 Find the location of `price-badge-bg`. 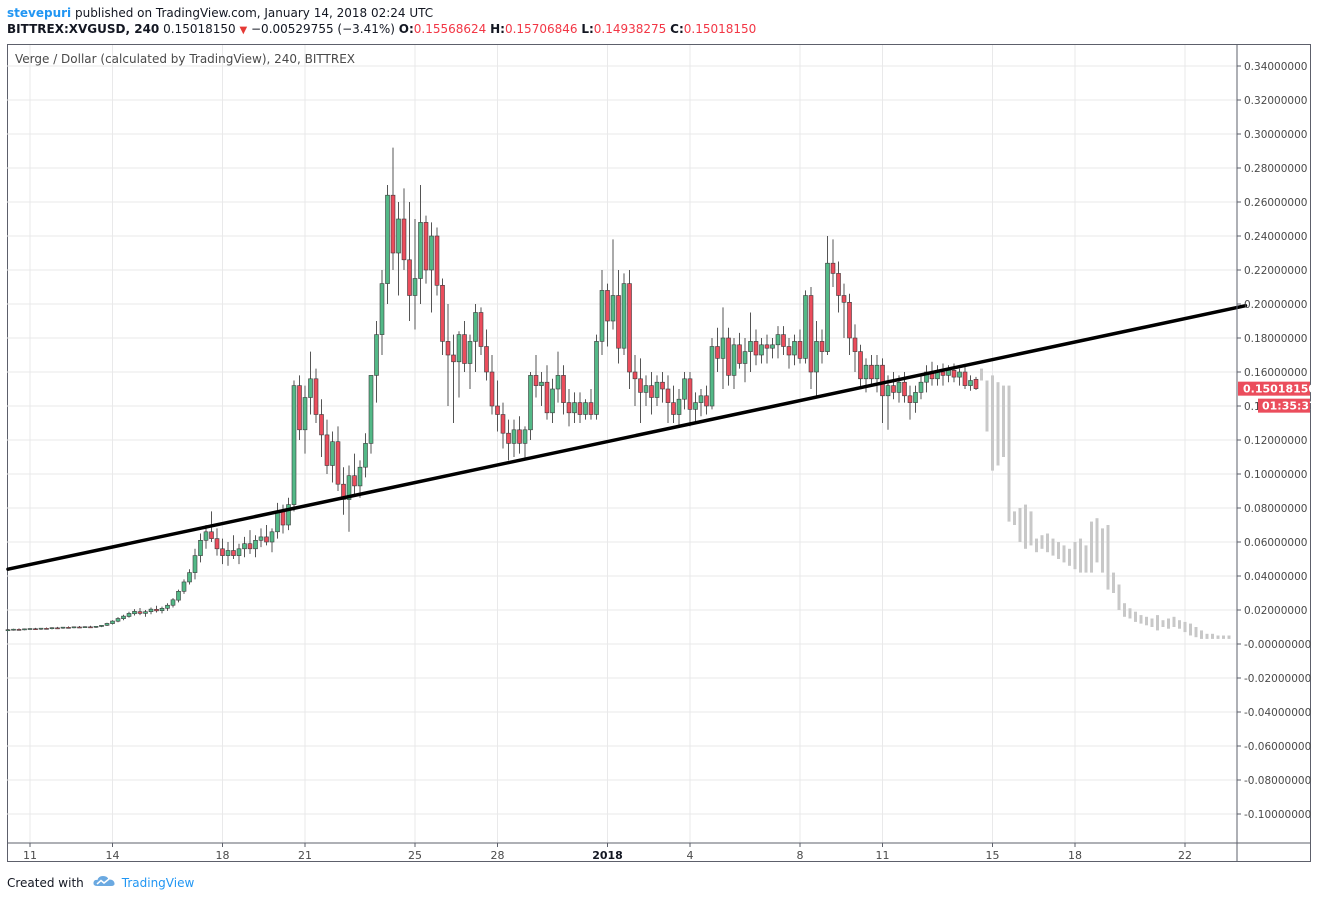

price-badge-bg is located at coordinates (1274, 388).